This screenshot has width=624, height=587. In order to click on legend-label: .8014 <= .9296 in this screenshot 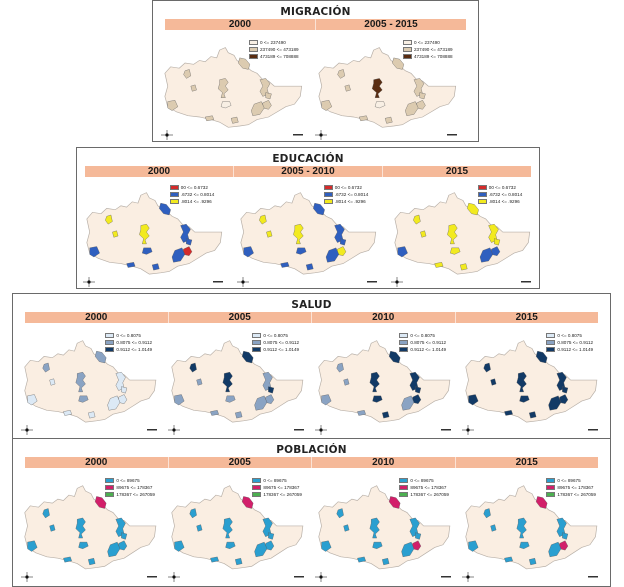, I will do `click(196, 201)`.